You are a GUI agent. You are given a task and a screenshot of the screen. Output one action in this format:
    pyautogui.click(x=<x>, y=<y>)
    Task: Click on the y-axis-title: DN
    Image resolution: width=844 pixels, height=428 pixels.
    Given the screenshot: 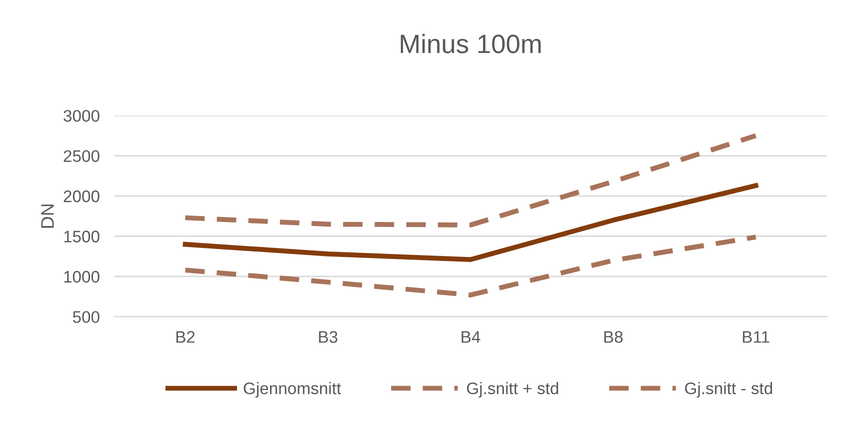 What is the action you would take?
    pyautogui.click(x=47, y=216)
    